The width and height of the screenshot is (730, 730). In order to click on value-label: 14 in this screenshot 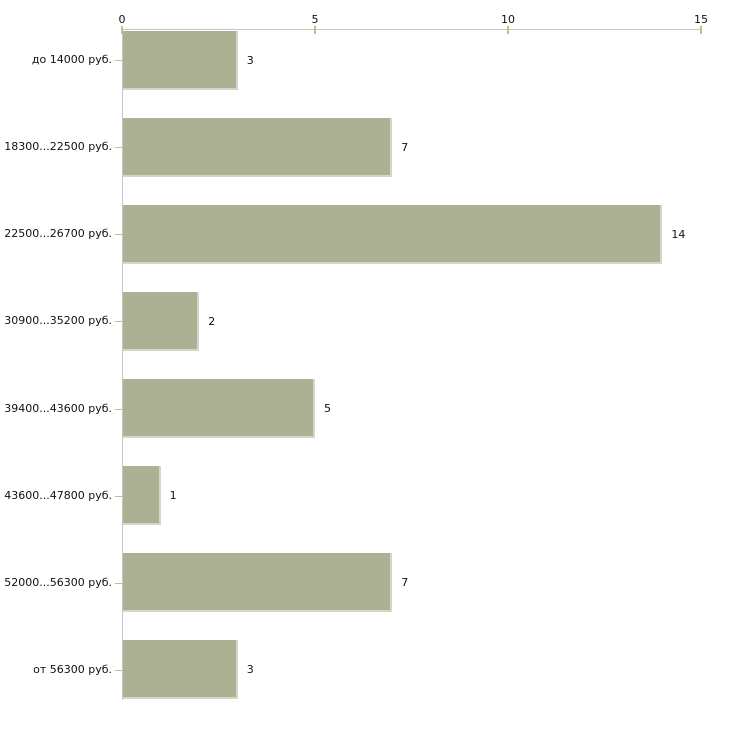, I will do `click(678, 234)`.